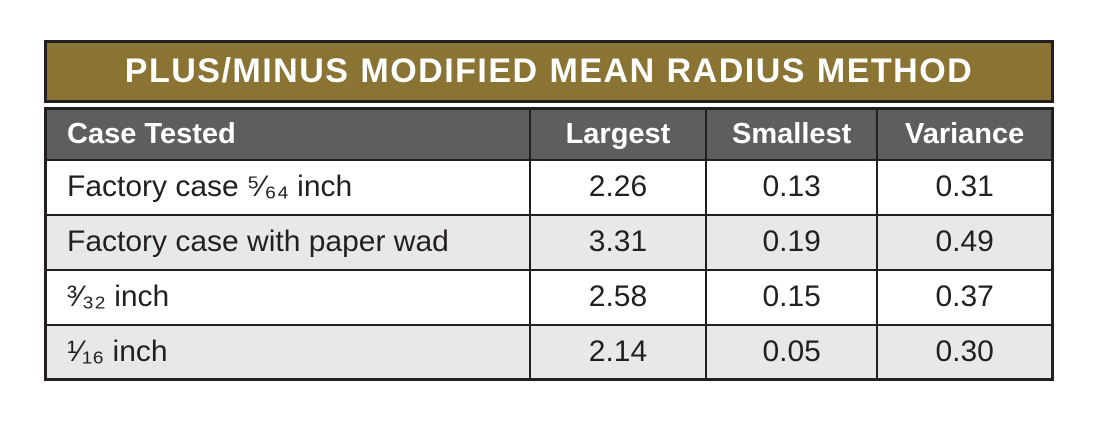 This screenshot has height=424, width=1114. What do you see at coordinates (287, 187) in the screenshot?
I see `cell-case: Factory case ⁵⁄₆₄ inch` at bounding box center [287, 187].